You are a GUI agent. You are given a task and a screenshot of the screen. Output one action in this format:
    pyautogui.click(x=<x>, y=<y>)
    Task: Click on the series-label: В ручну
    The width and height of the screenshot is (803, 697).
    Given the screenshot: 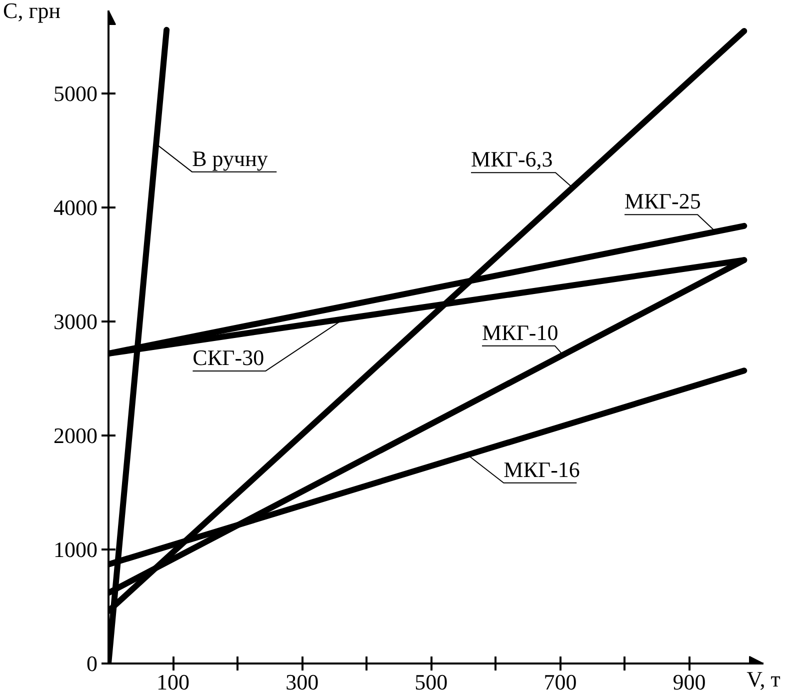 What is the action you would take?
    pyautogui.click(x=230, y=158)
    